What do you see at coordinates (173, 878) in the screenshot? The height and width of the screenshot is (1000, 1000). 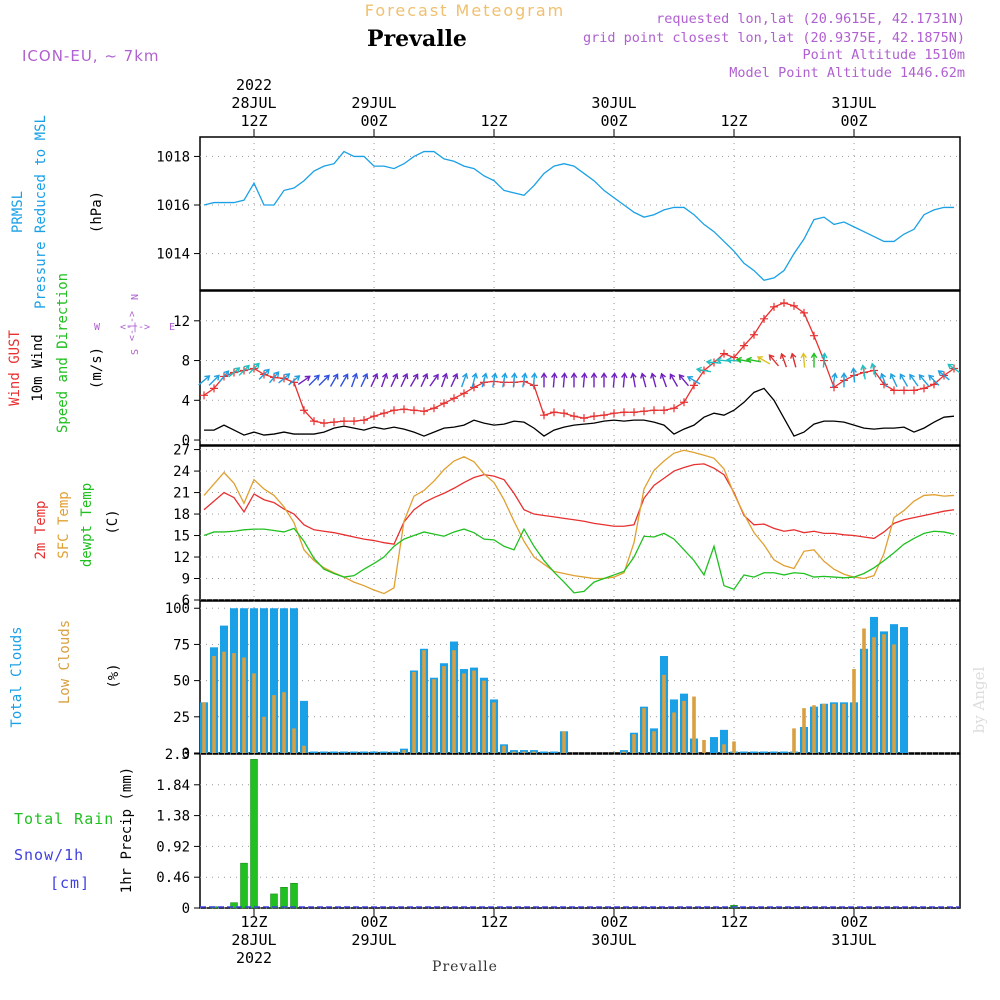 I see `y-tick-label: 0.46` at bounding box center [173, 878].